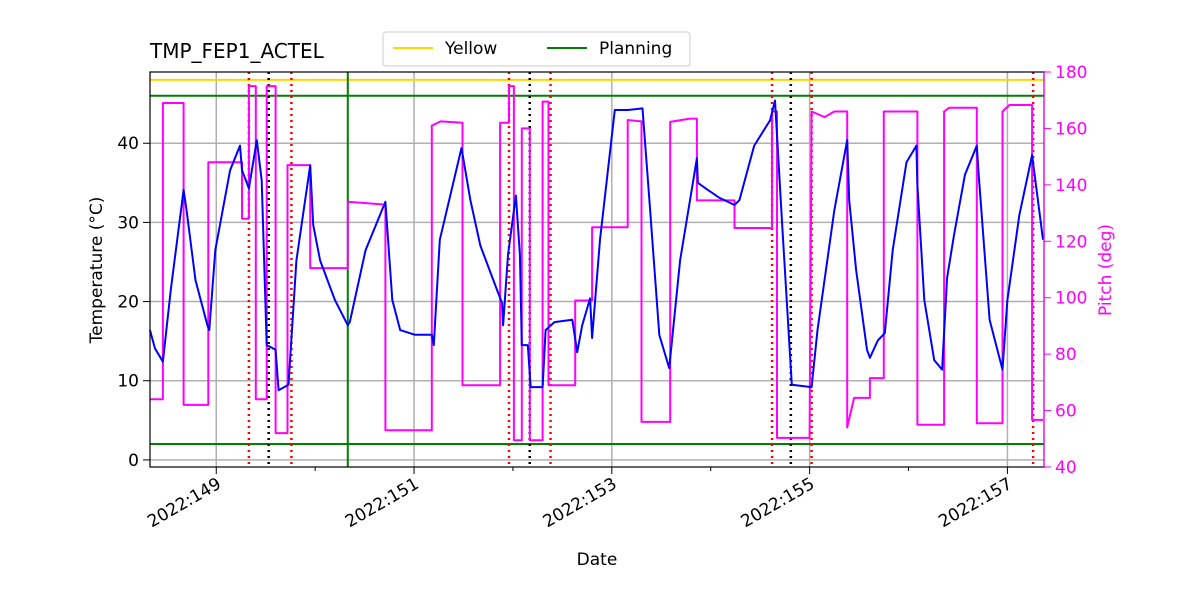  I want to click on y2-tick-label: 120, so click(1071, 242).